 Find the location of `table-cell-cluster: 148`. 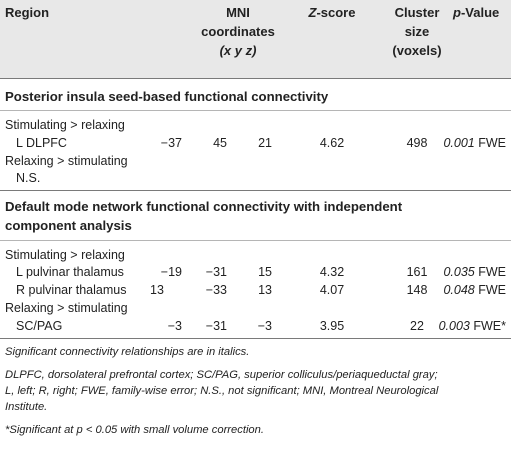

table-cell-cluster: 148 is located at coordinates (417, 290).